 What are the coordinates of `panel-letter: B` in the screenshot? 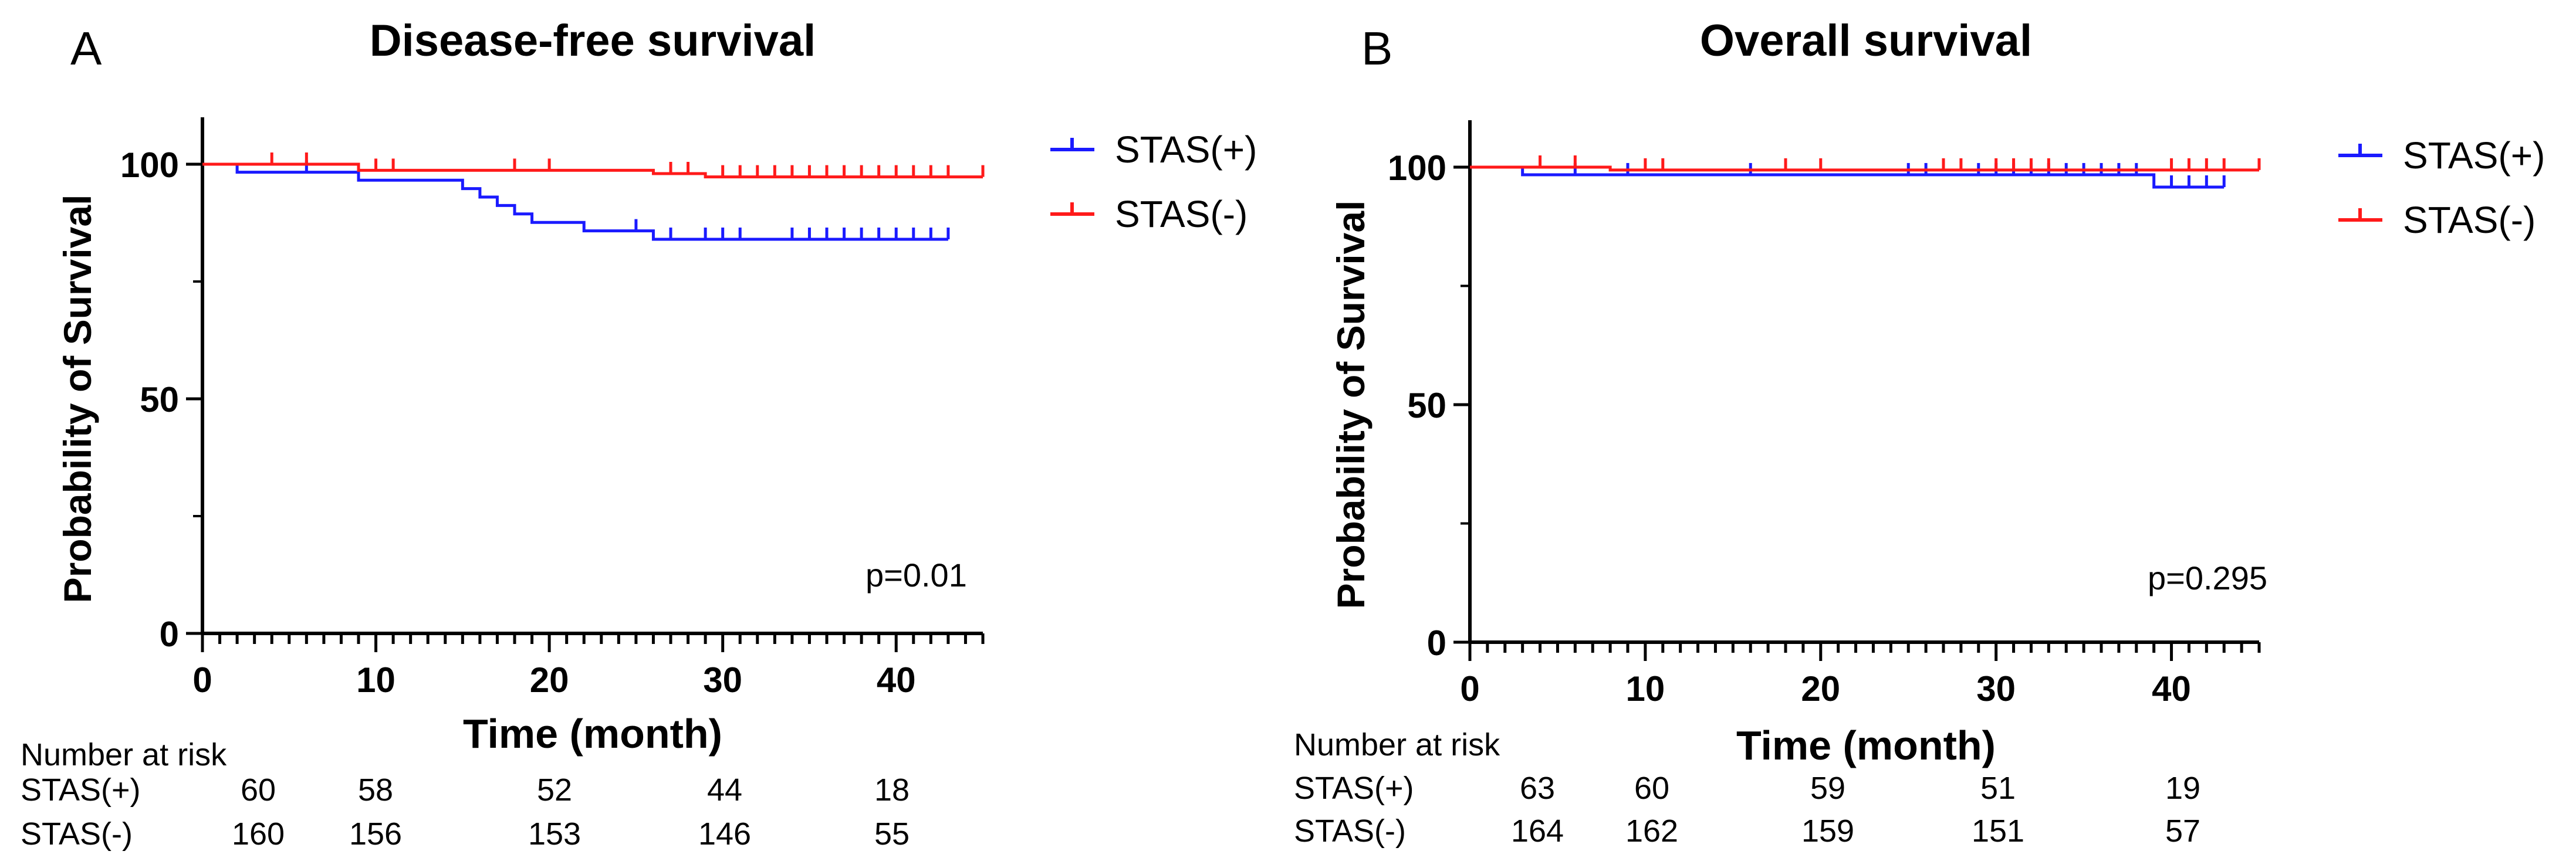 It's located at (1376, 48).